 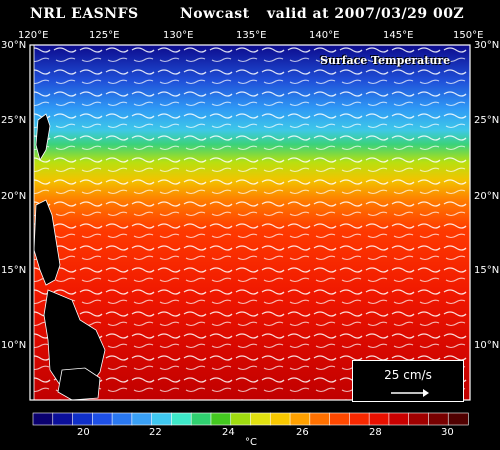 What do you see at coordinates (104, 35) in the screenshot?
I see `lon-label-125: 125°E` at bounding box center [104, 35].